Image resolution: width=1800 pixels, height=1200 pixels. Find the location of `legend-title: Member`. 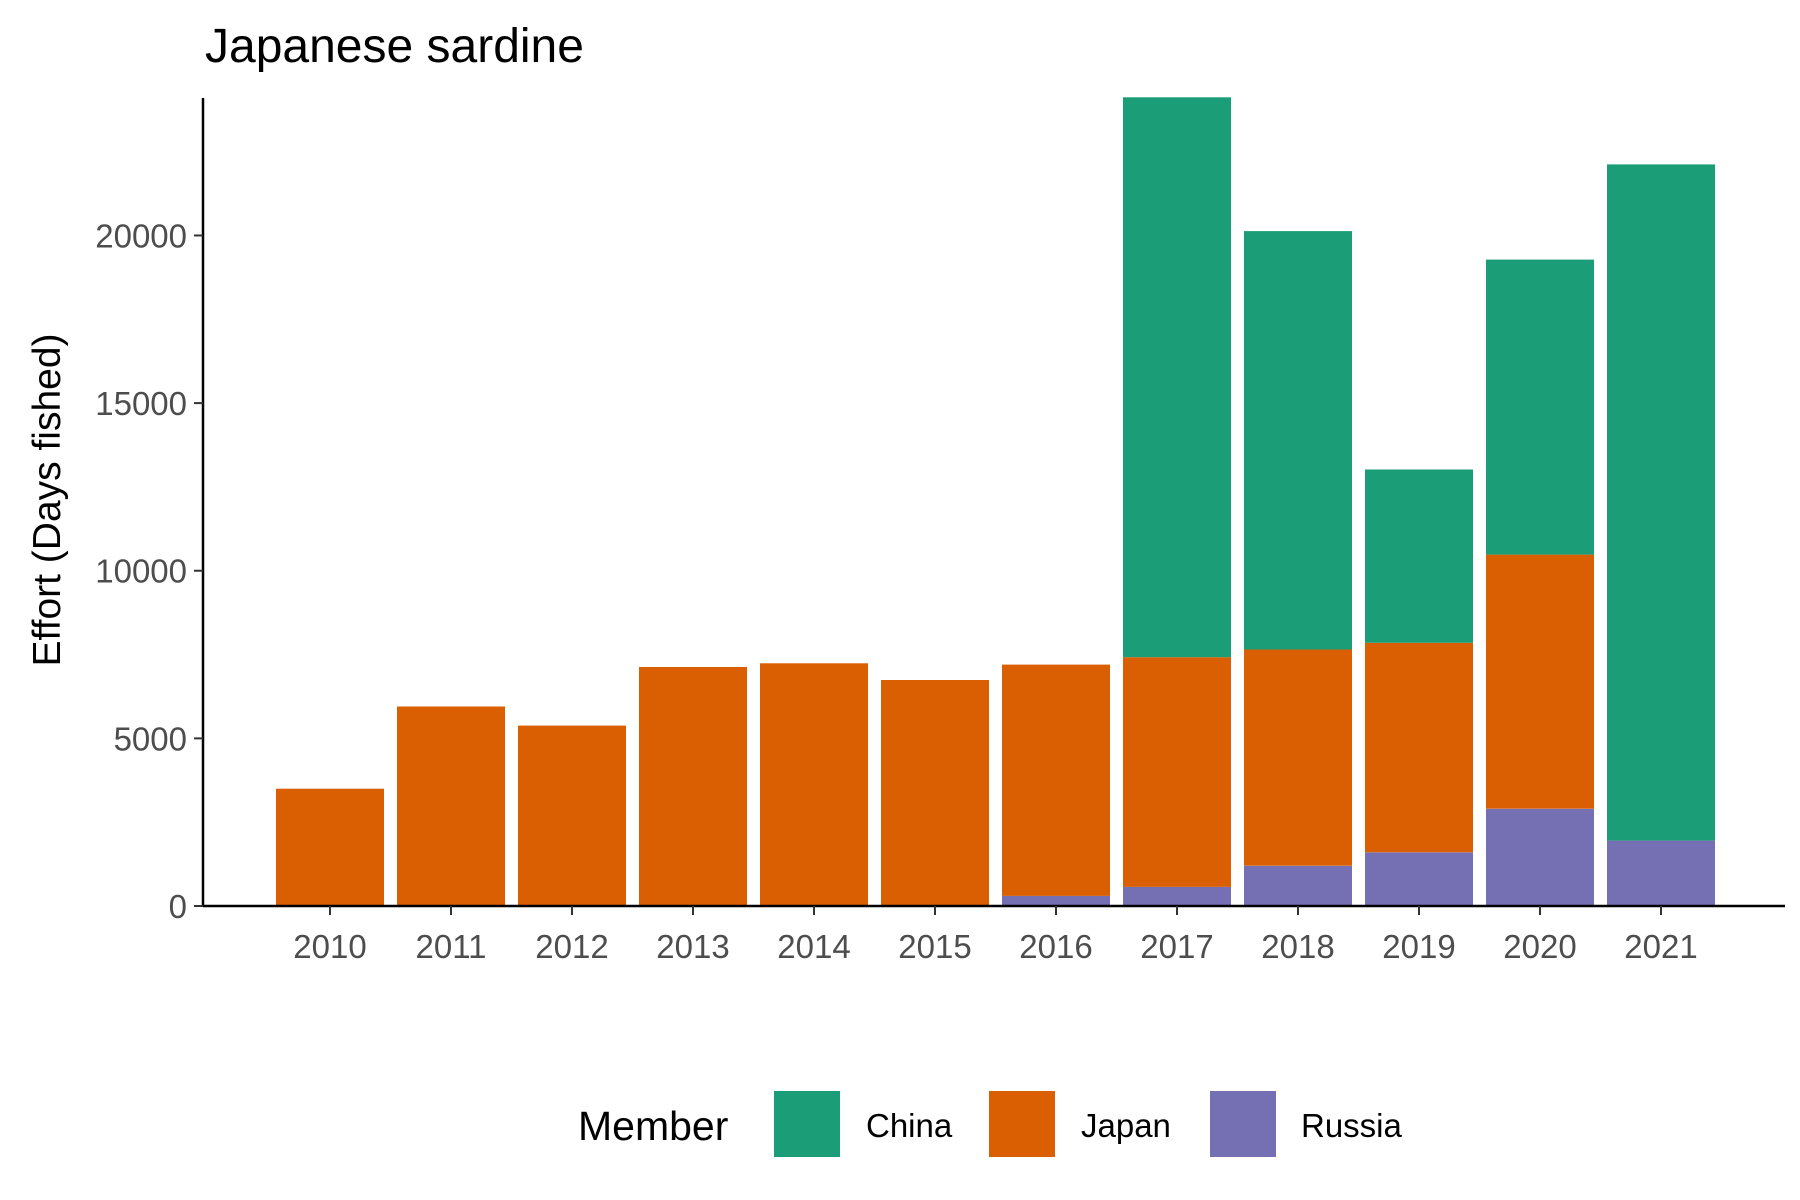

legend-title: Member is located at coordinates (653, 1126).